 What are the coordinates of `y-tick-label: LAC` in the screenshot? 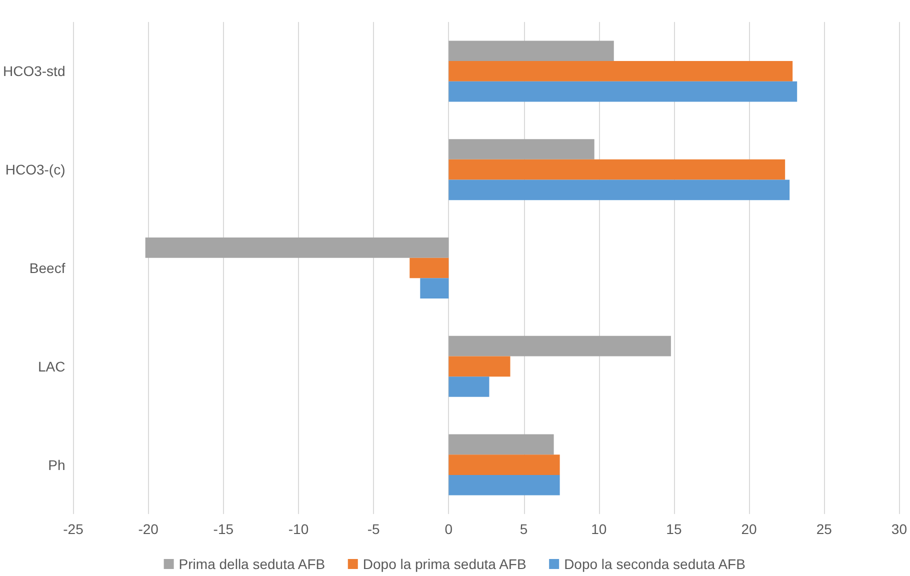 It's located at (52, 366).